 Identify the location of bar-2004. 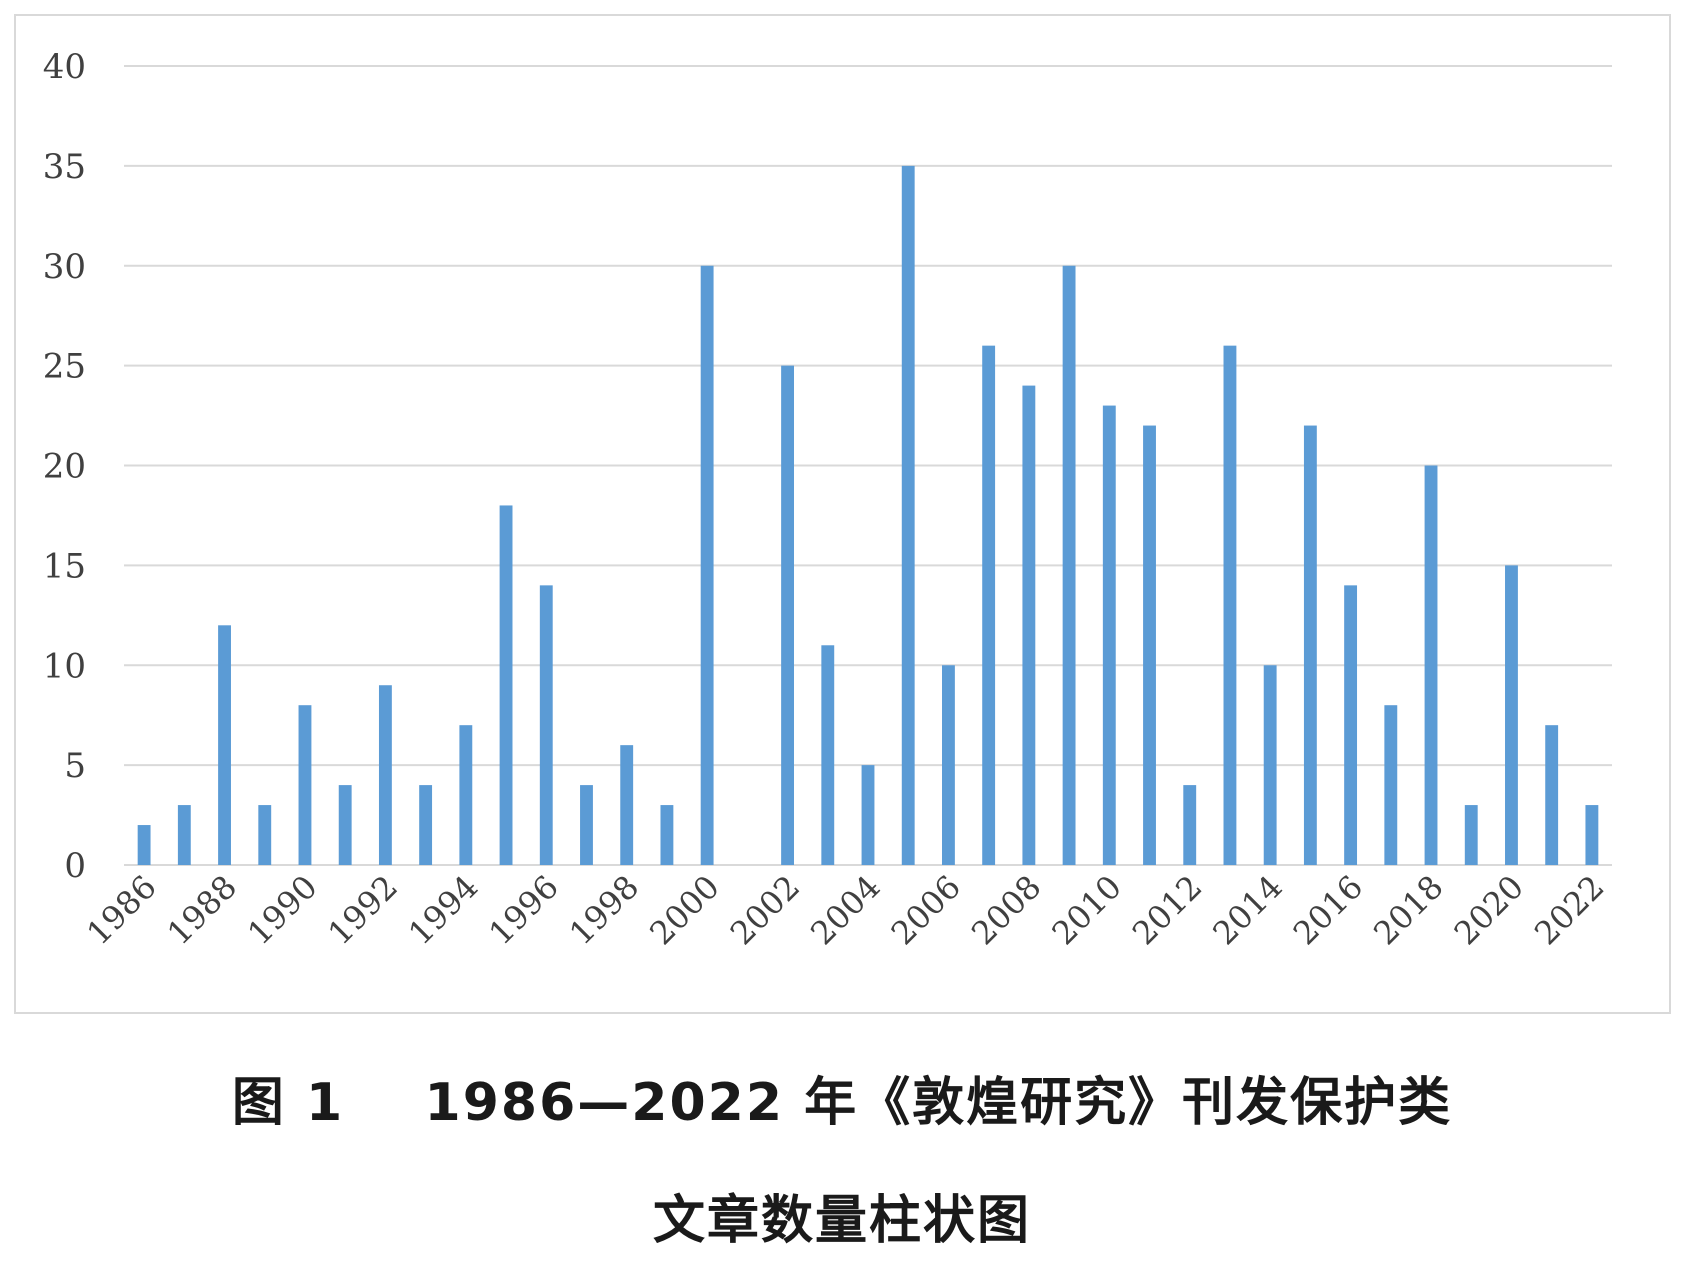
(868, 815).